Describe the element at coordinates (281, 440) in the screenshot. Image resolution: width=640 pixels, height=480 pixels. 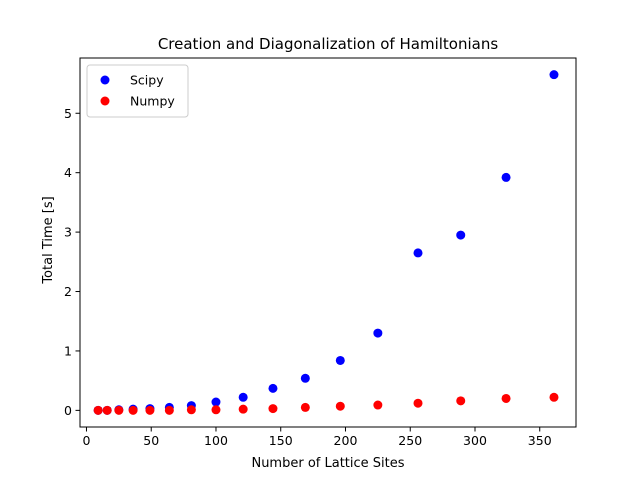
I see `x-tick-label: 150` at that location.